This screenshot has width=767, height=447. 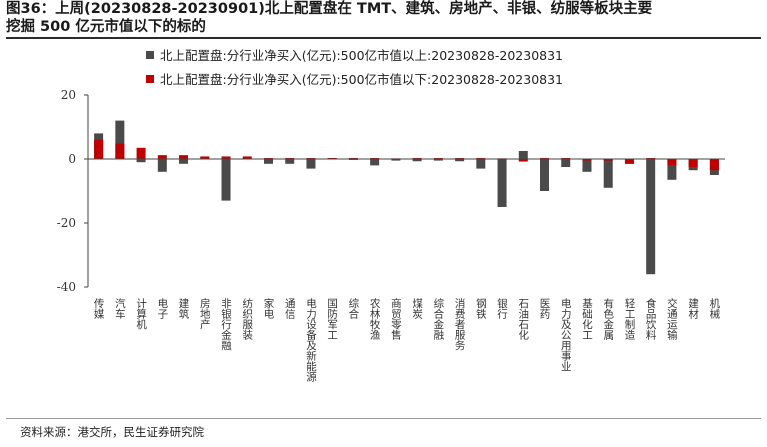 I want to click on x-category-label: 家电, so click(x=268, y=308).